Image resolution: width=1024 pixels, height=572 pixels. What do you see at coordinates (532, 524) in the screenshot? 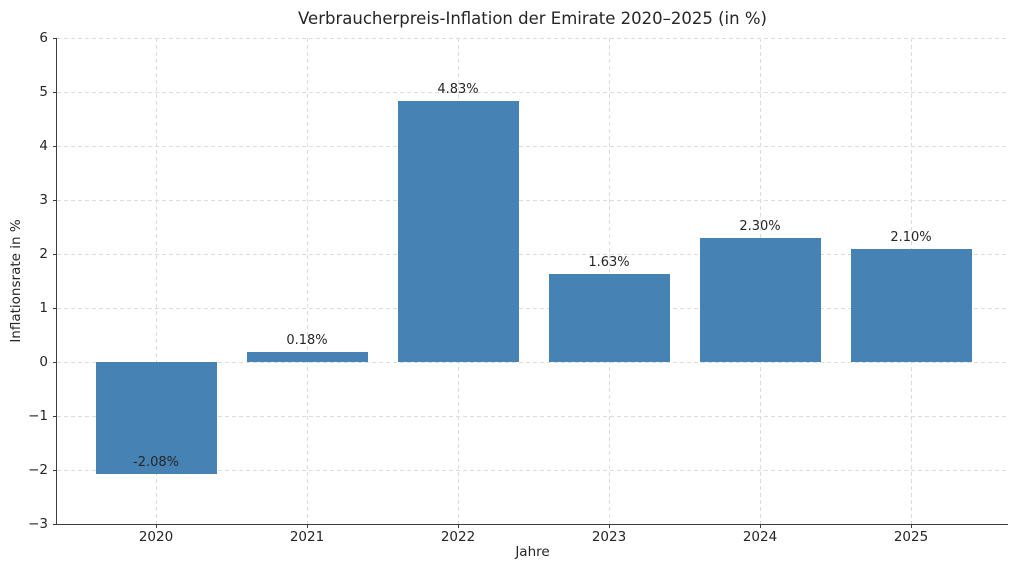
I see `bottom-spine` at bounding box center [532, 524].